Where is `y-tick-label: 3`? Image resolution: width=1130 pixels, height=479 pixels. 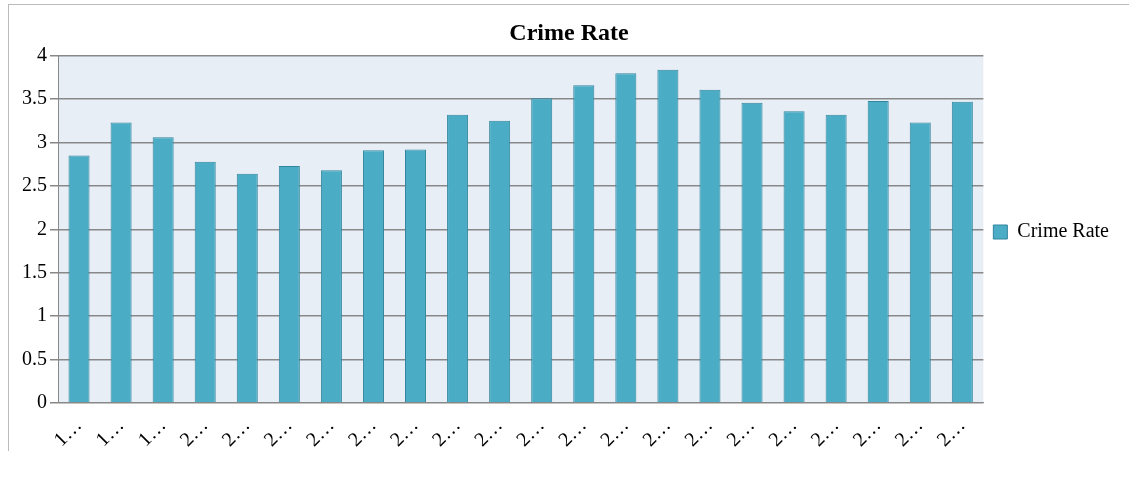
y-tick-label: 3 is located at coordinates (42, 140).